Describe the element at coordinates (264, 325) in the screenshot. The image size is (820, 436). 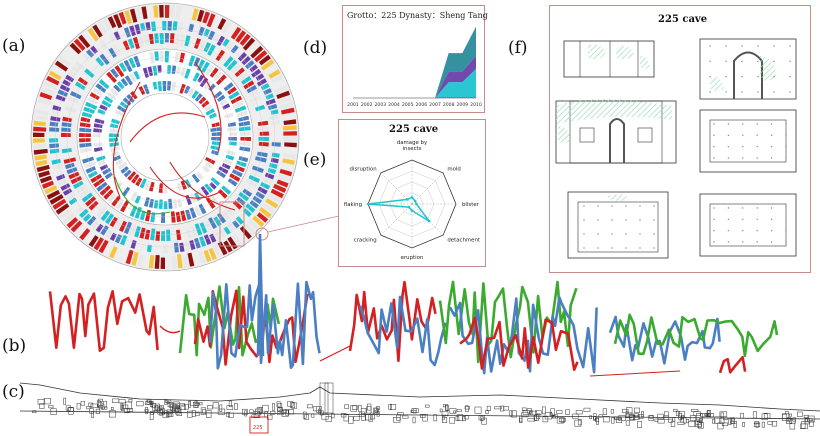
I see `damage-series-blue` at that location.